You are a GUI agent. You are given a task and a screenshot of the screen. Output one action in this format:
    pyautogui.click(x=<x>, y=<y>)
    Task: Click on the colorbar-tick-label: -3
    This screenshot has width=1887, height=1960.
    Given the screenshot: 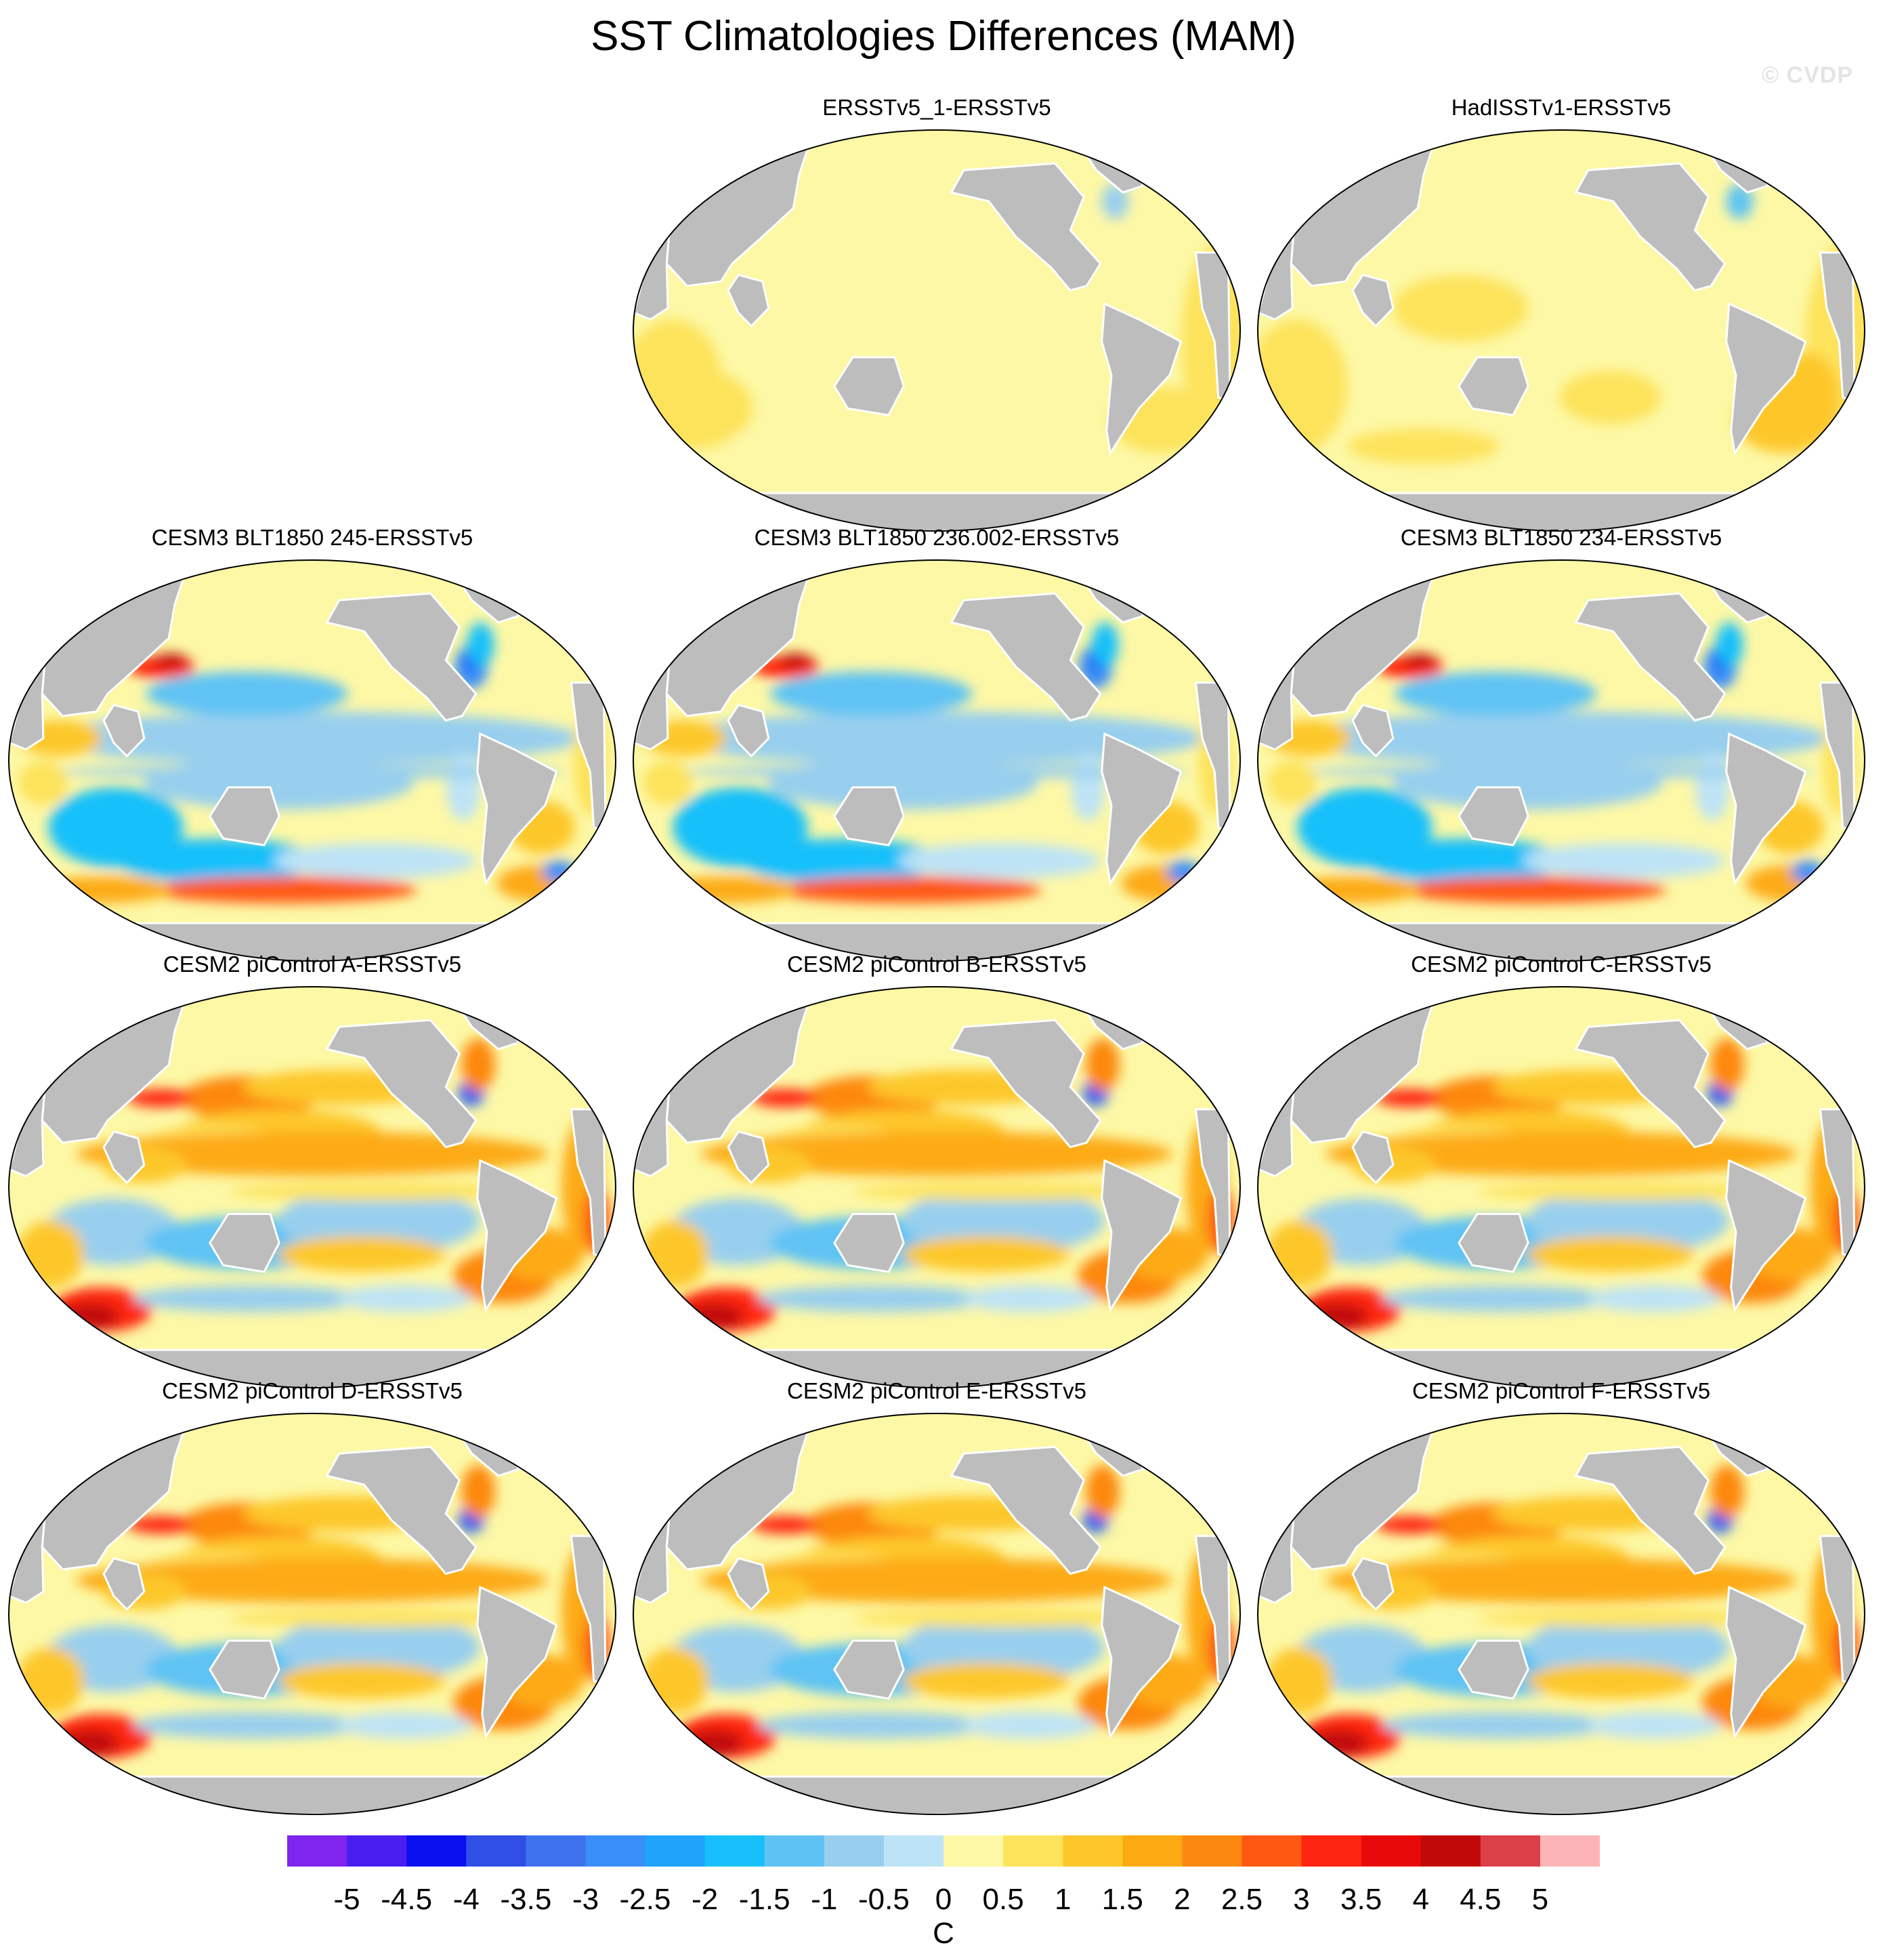 What is the action you would take?
    pyautogui.click(x=585, y=1899)
    